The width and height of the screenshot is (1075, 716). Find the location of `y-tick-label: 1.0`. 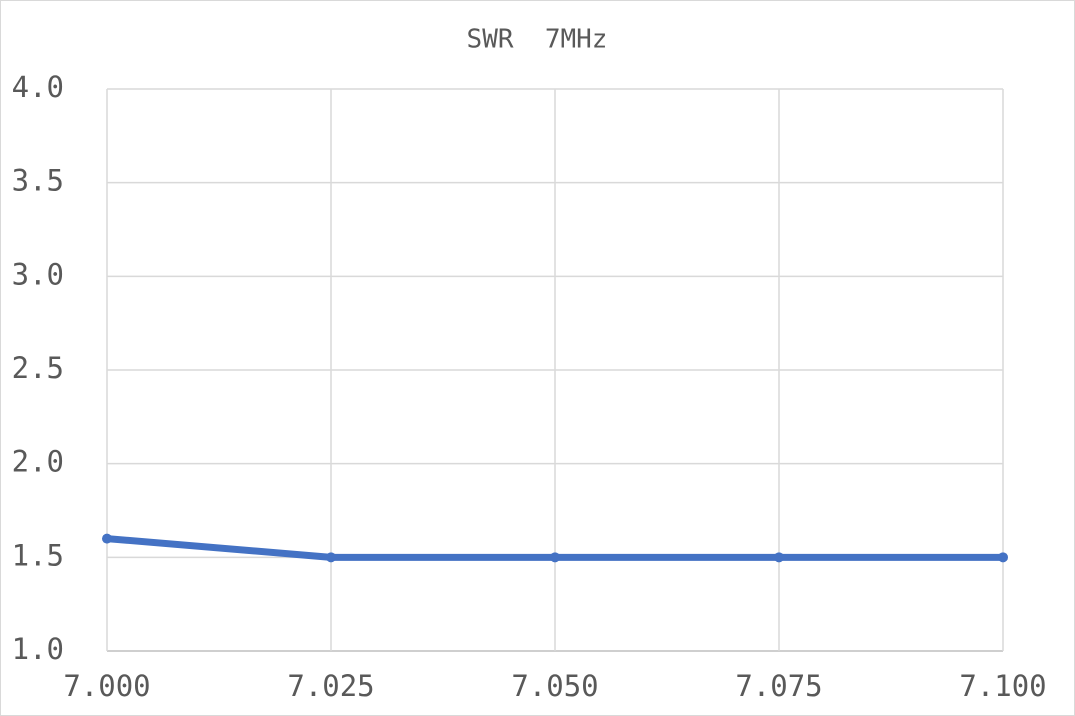

y-tick-label: 1.0 is located at coordinates (38, 649).